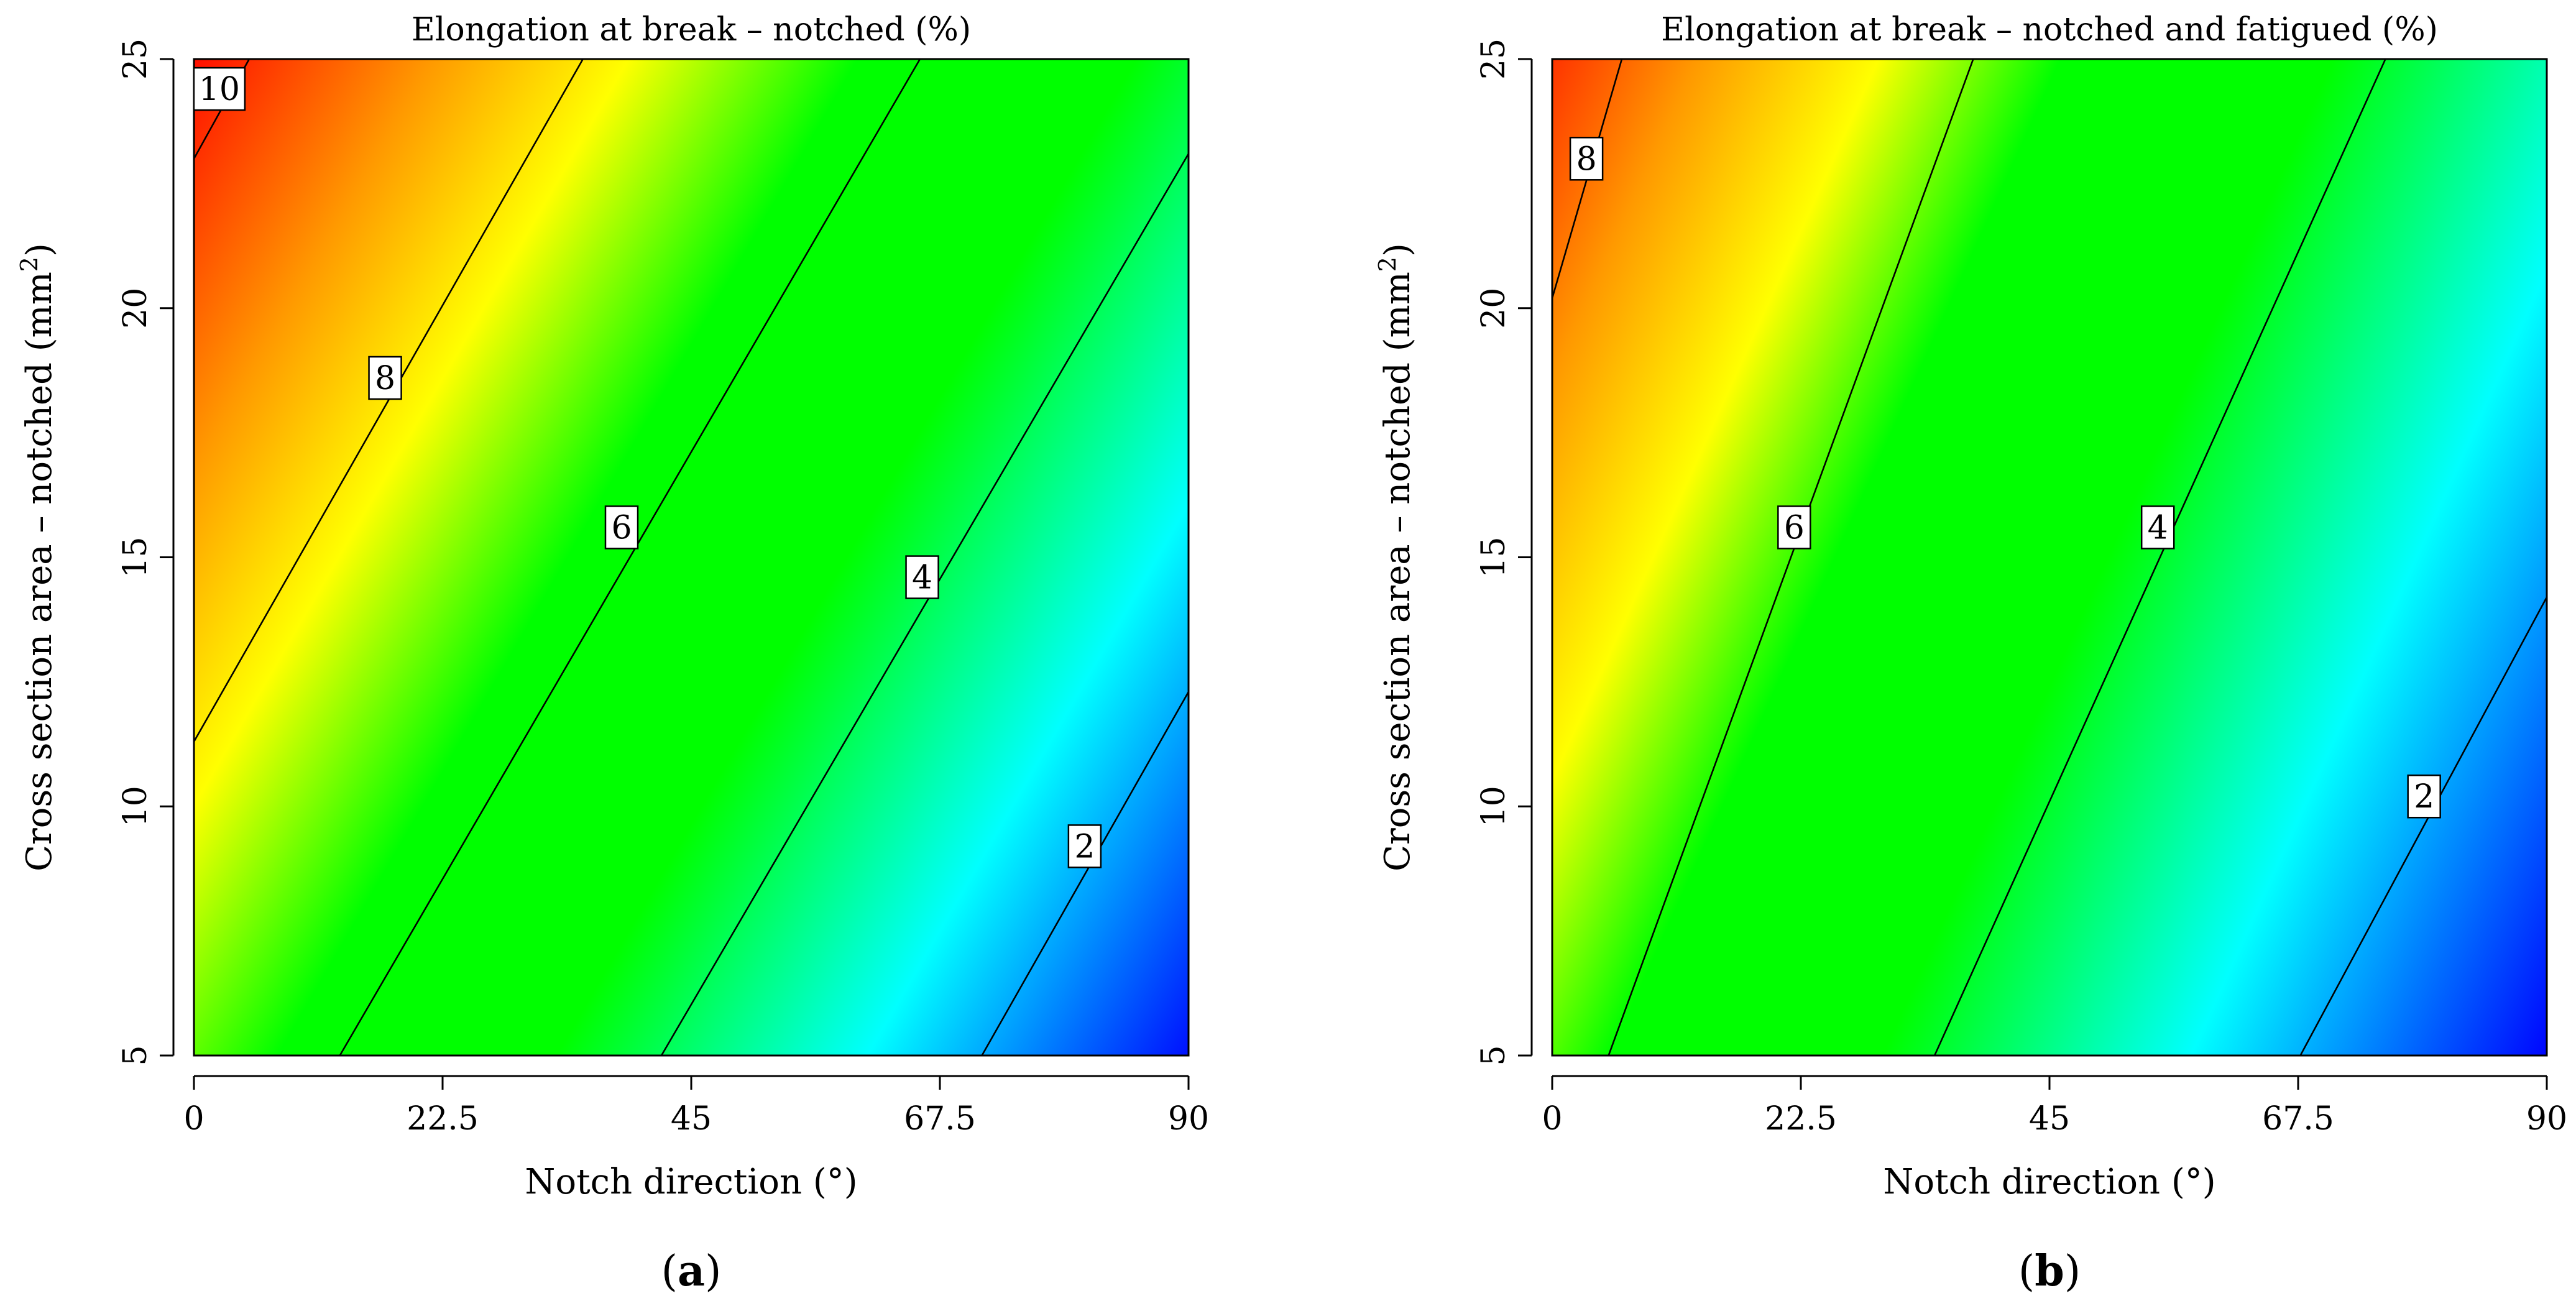  I want to click on y-axis-a: 5 10 15 20 25, so click(146, 552).